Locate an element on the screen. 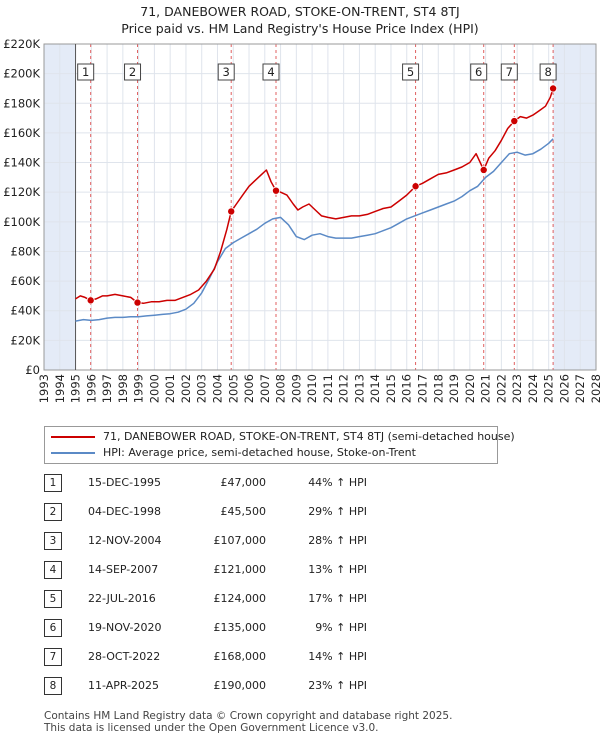  x-tick-label: 2014 is located at coordinates (375, 388).